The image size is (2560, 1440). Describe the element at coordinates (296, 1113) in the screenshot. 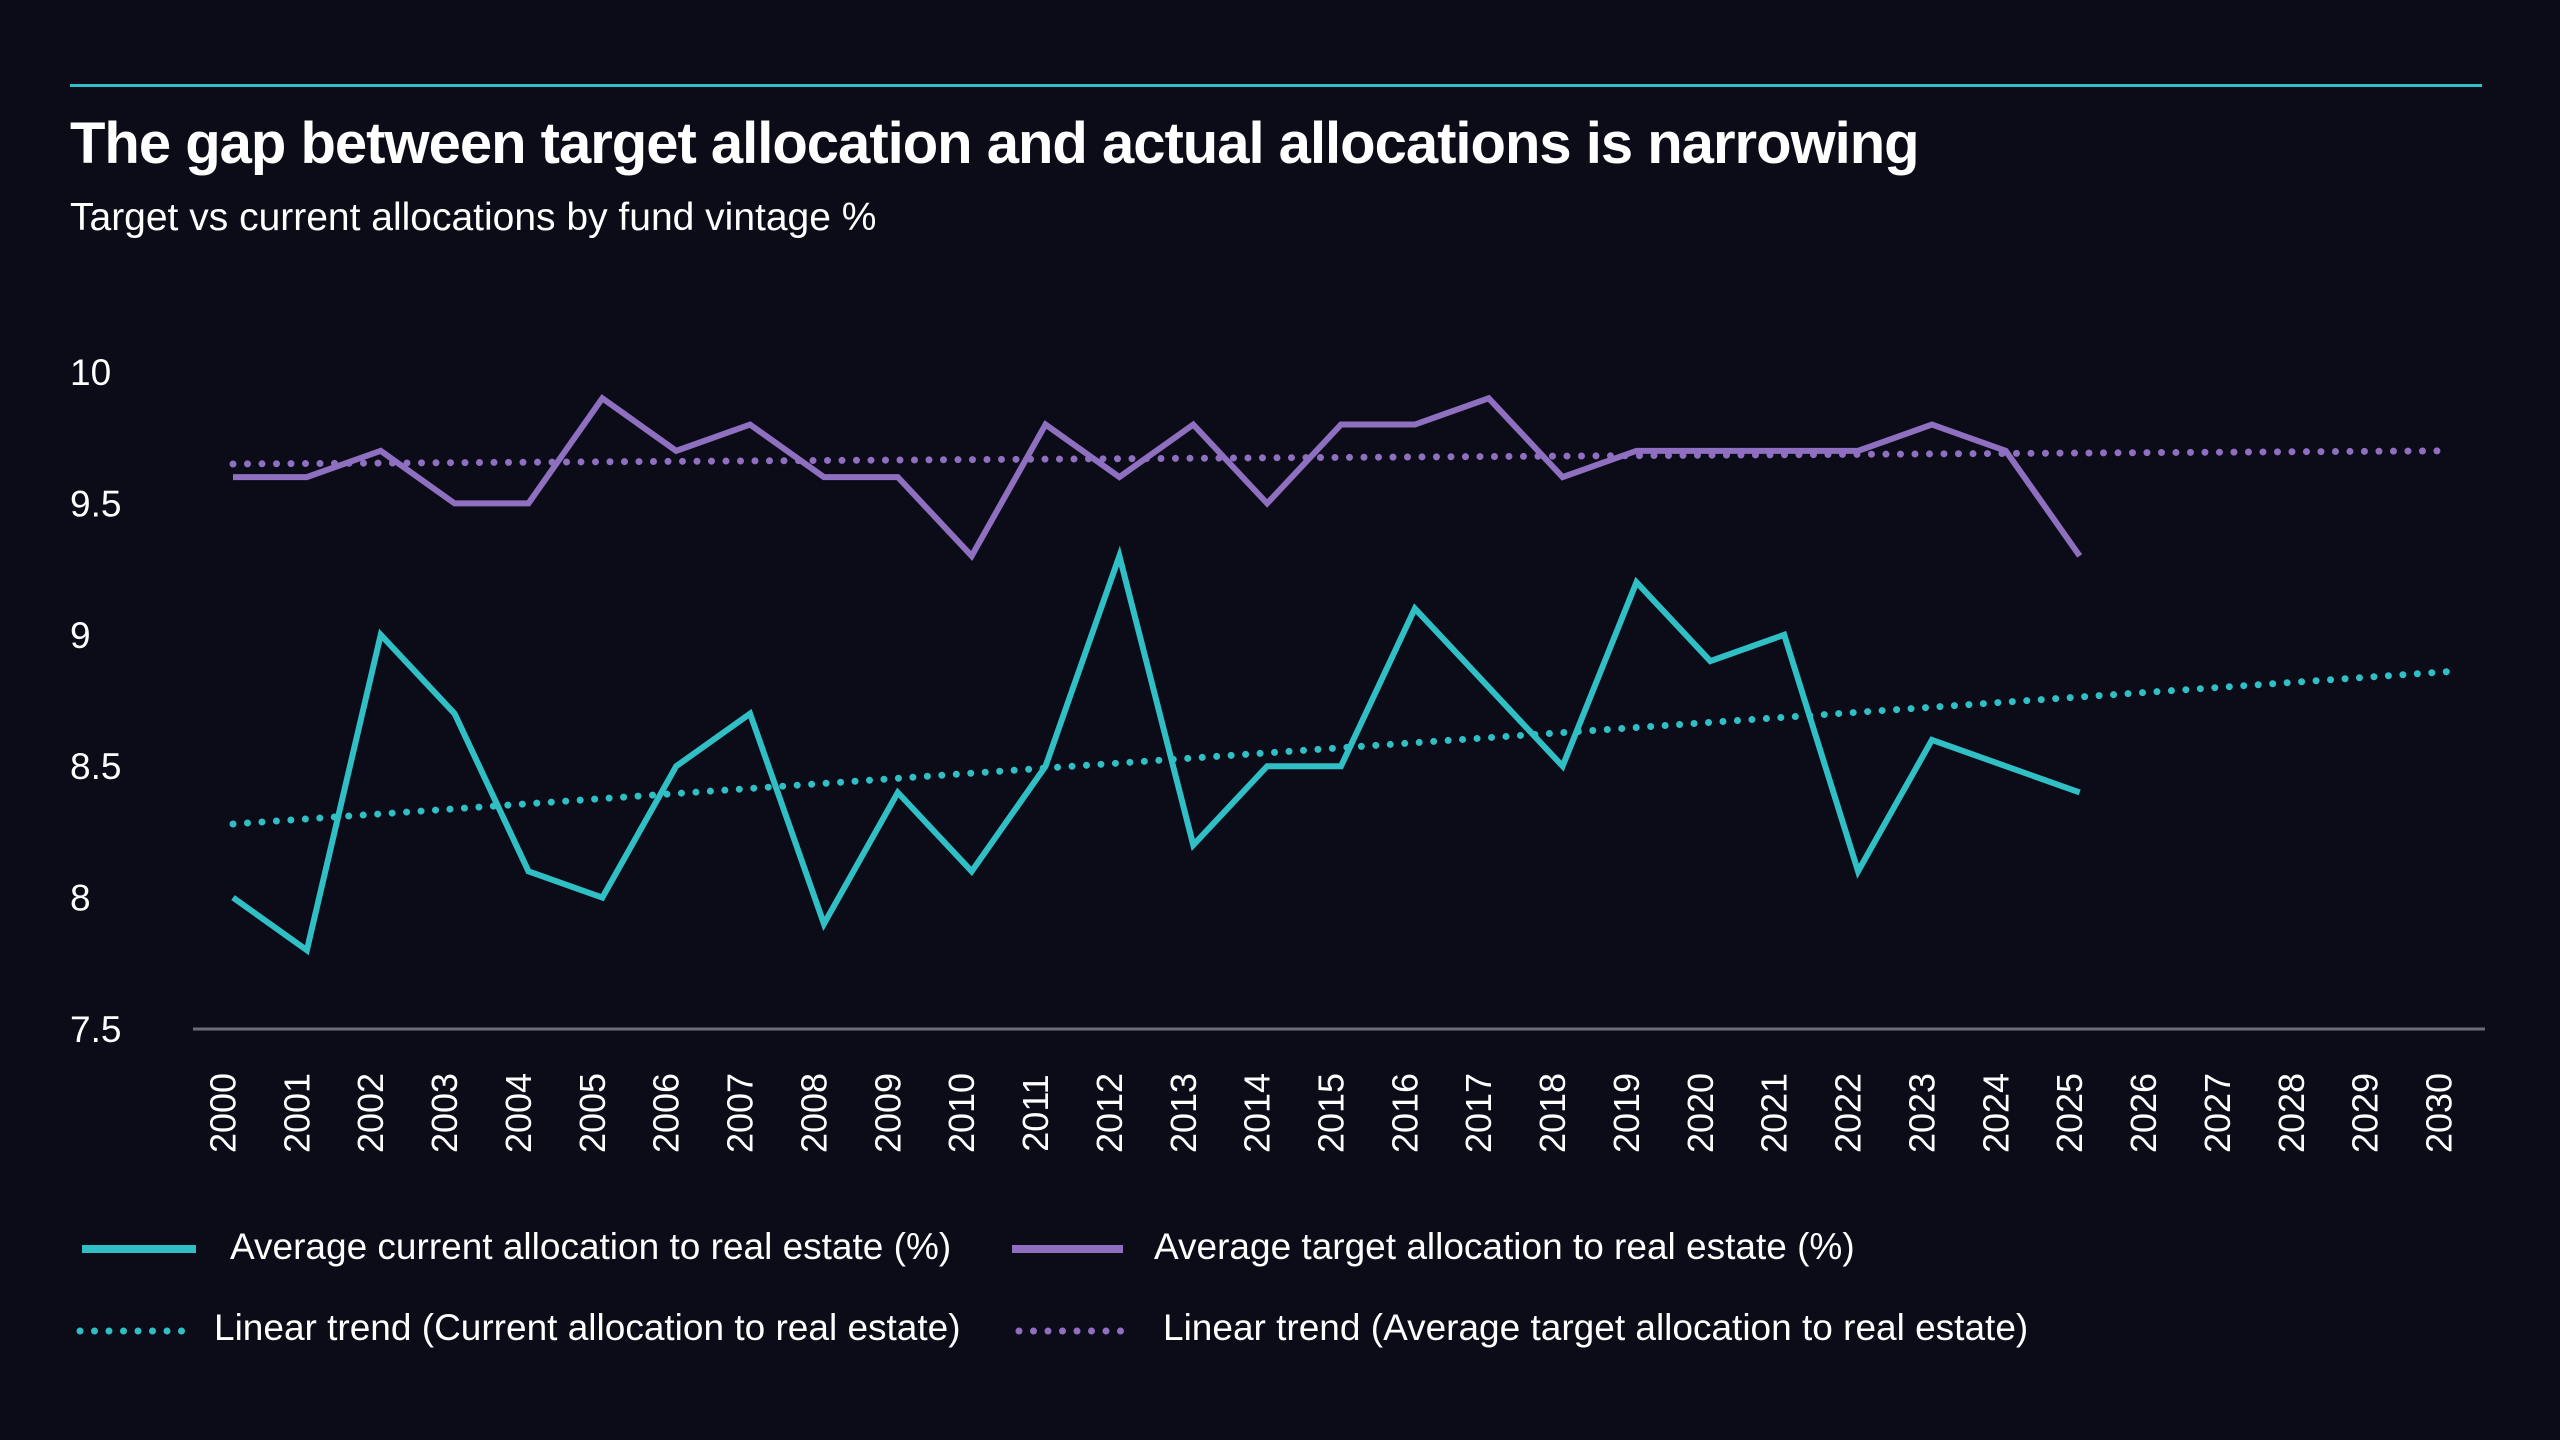

I see `x-tick-label: 2001` at that location.